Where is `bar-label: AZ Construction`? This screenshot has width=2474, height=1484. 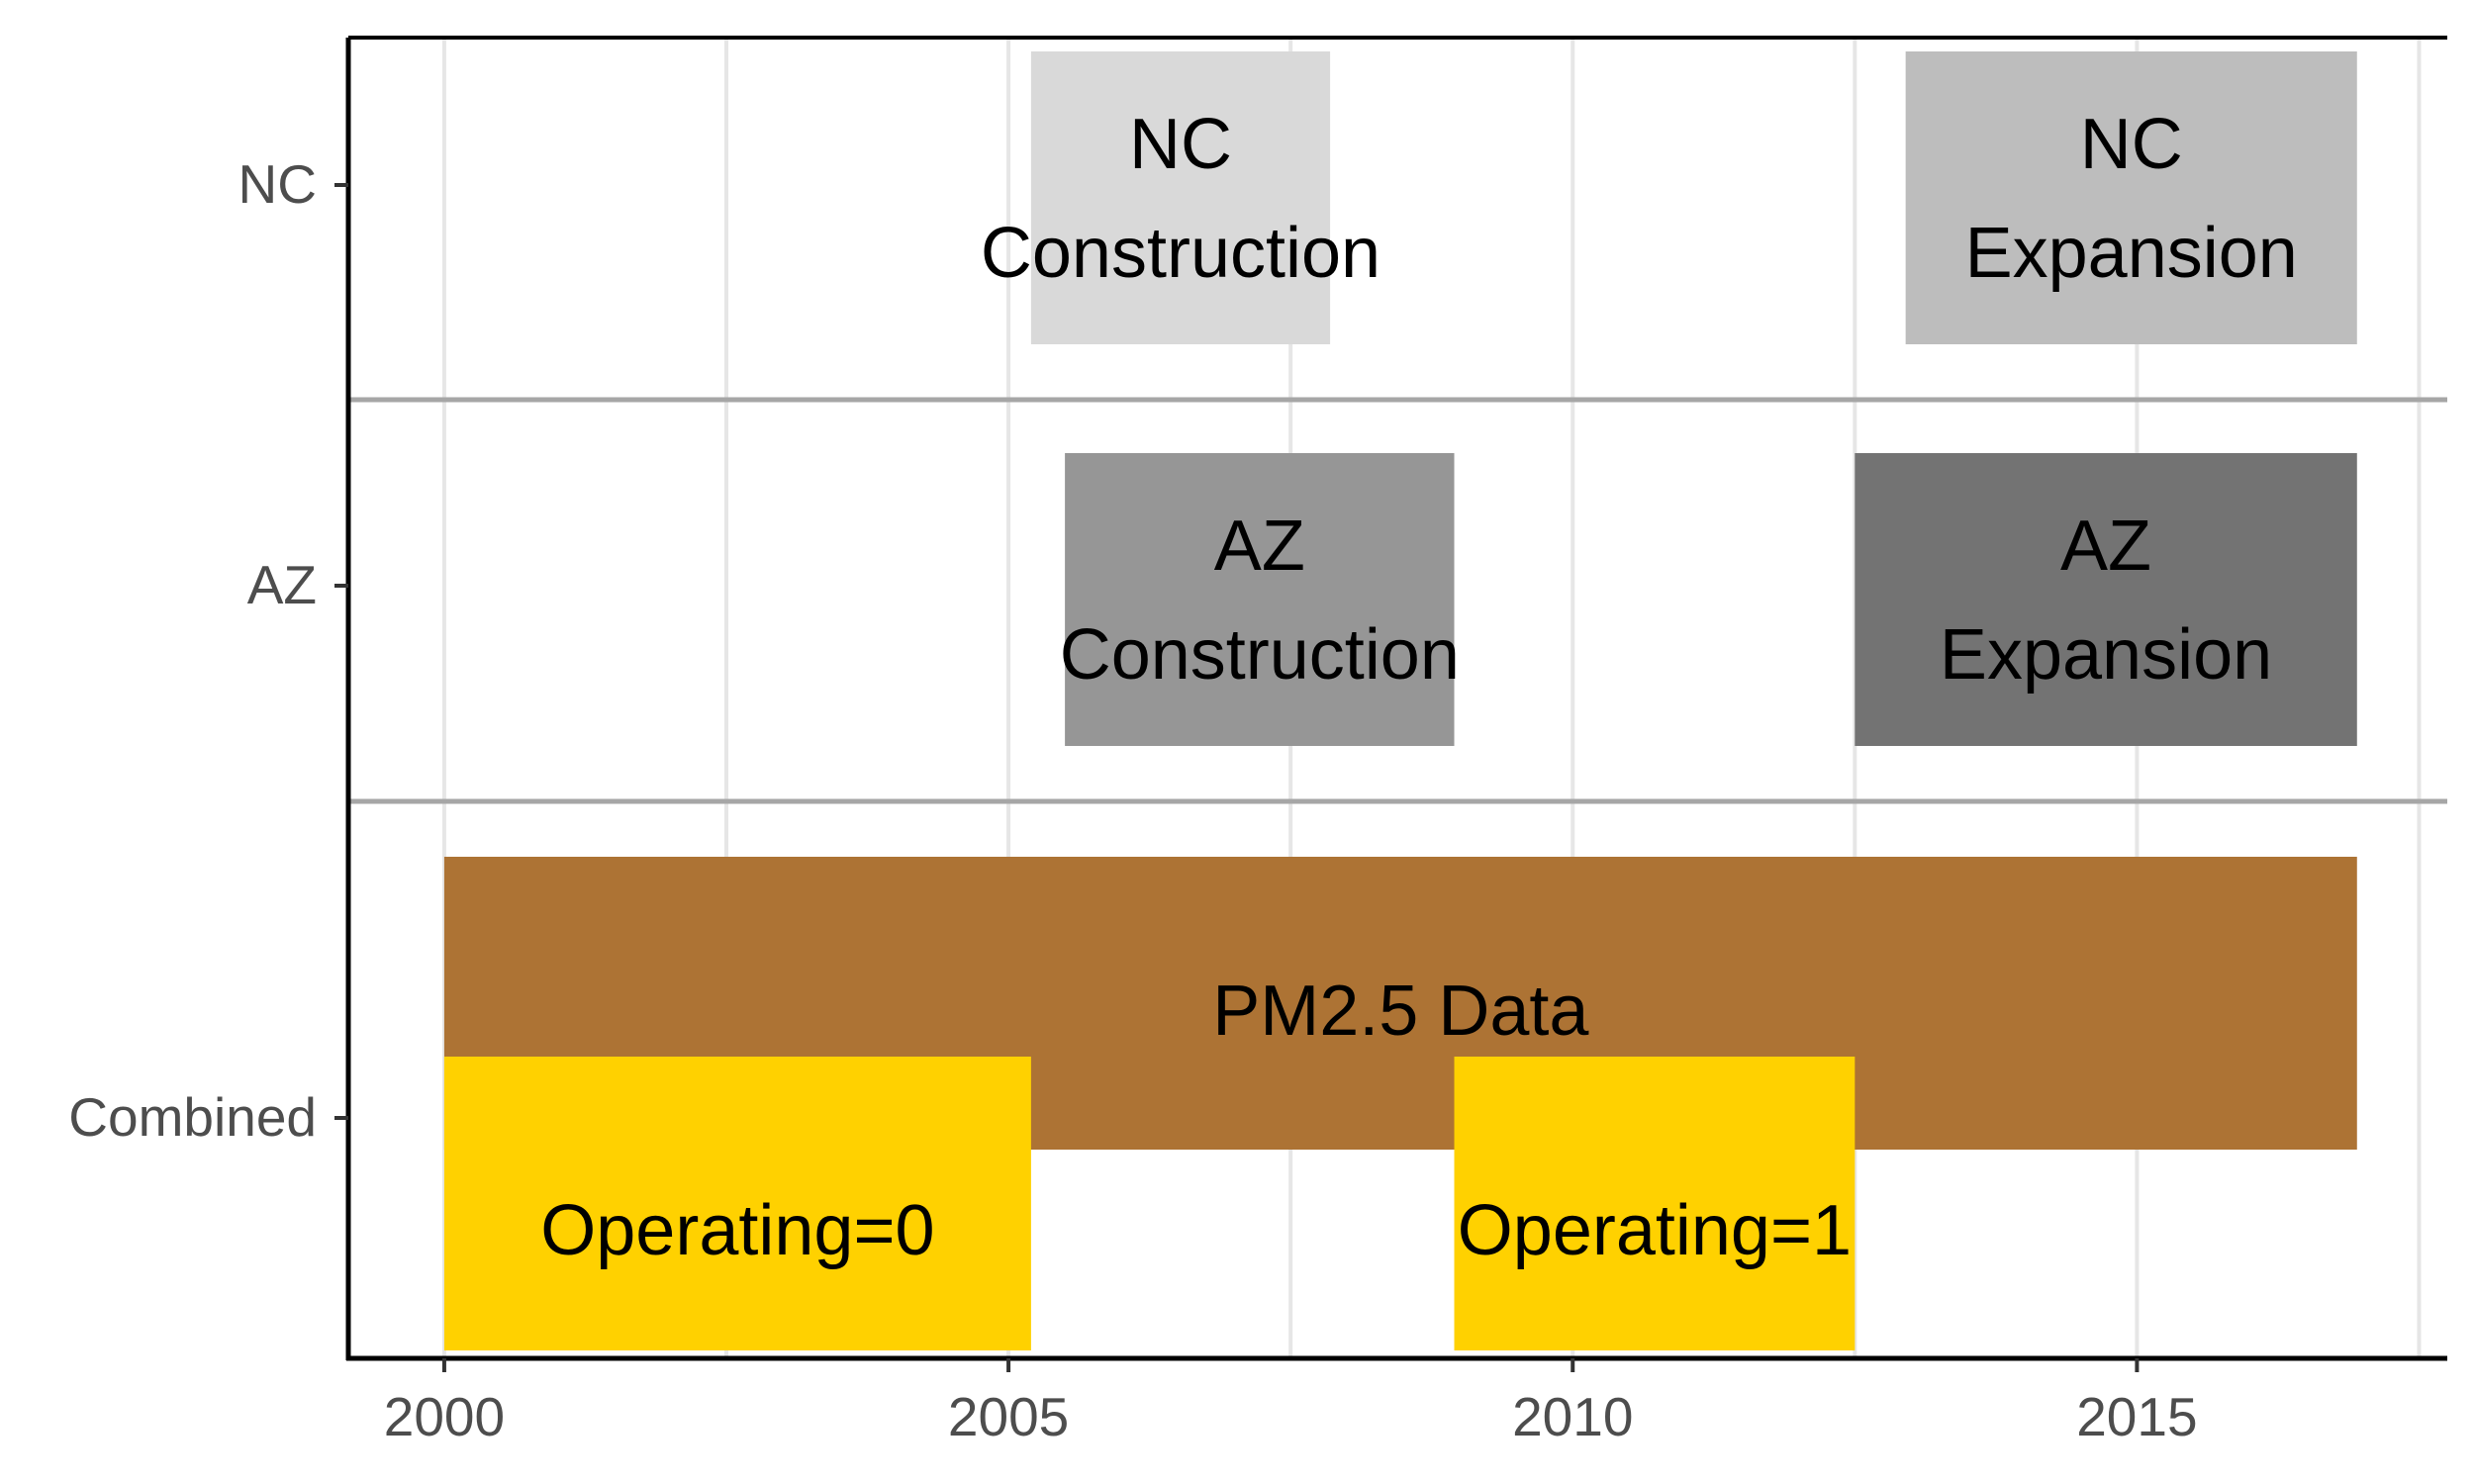
bar-label: AZ Construction is located at coordinates (1260, 601).